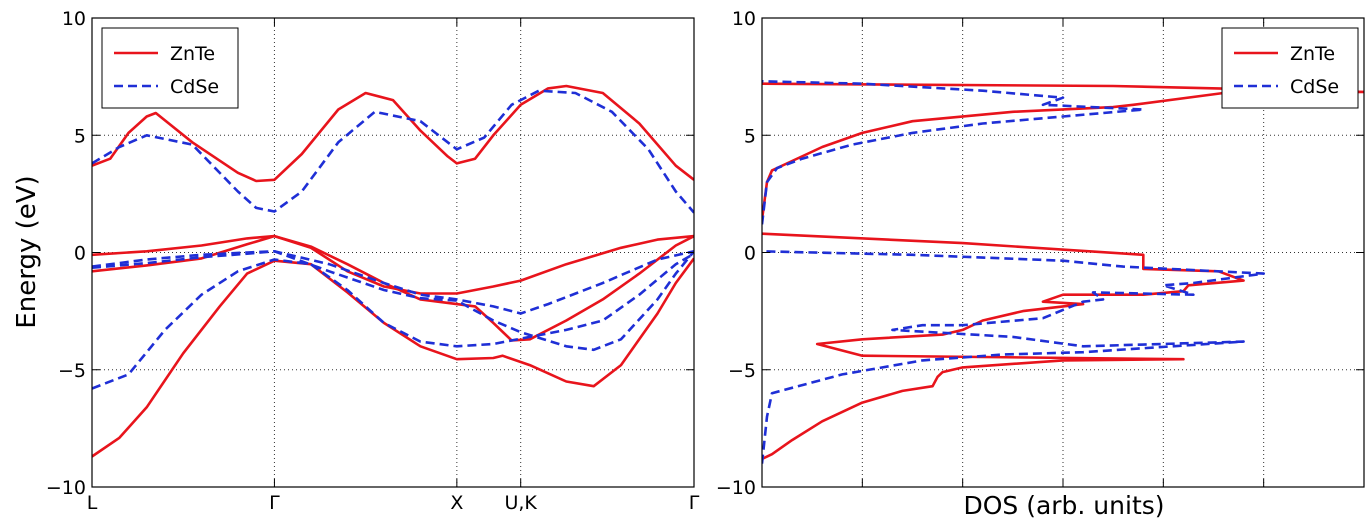  What do you see at coordinates (520, 503) in the screenshot?
I see `x-tick-label: U,K` at bounding box center [520, 503].